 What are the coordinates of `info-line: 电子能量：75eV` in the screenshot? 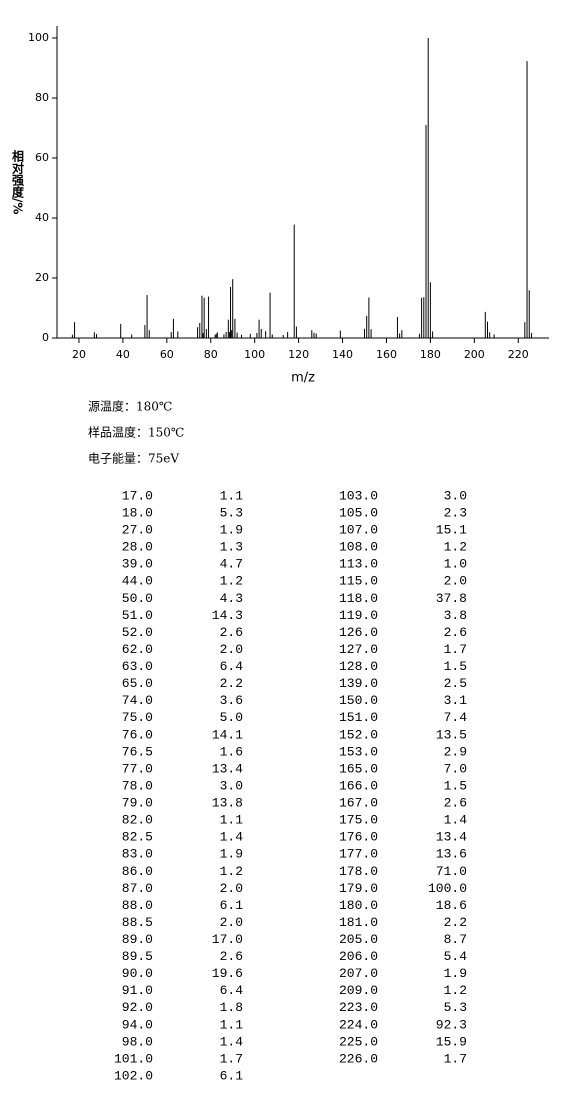 It's located at (133, 459).